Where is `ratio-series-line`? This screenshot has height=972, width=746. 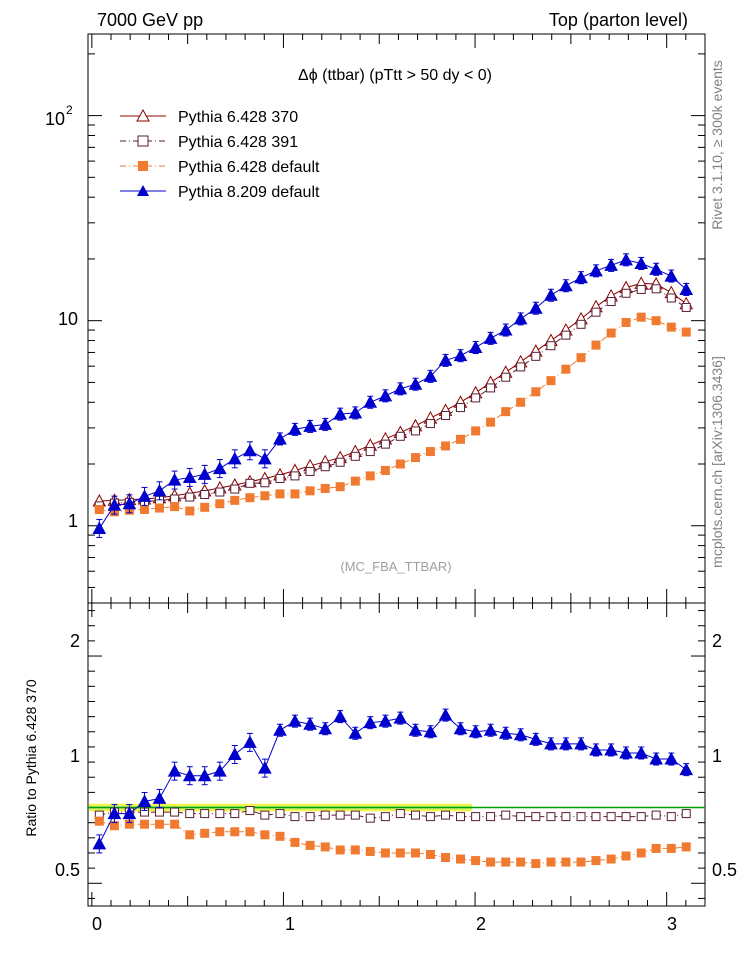 ratio-series-line is located at coordinates (392, 779).